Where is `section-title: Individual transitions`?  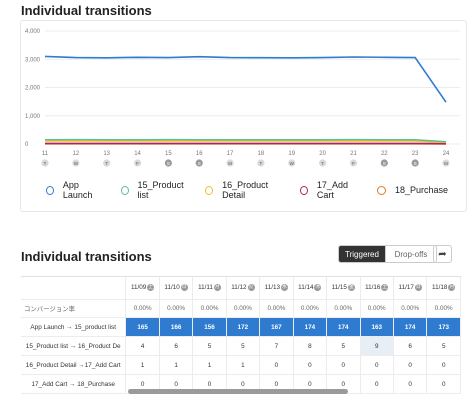 section-title: Individual transitions is located at coordinates (86, 256).